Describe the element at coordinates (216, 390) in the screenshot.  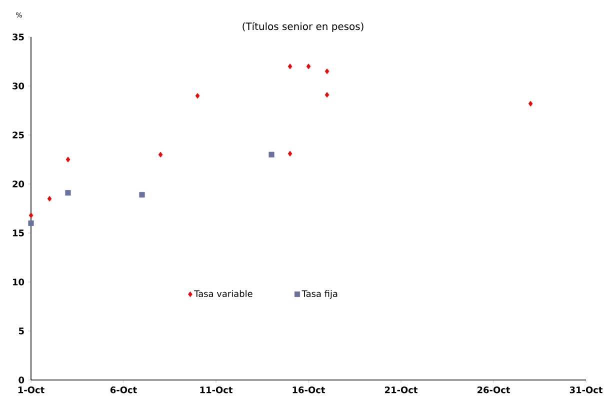
I see `x-tick-label: 11-Oct` at that location.